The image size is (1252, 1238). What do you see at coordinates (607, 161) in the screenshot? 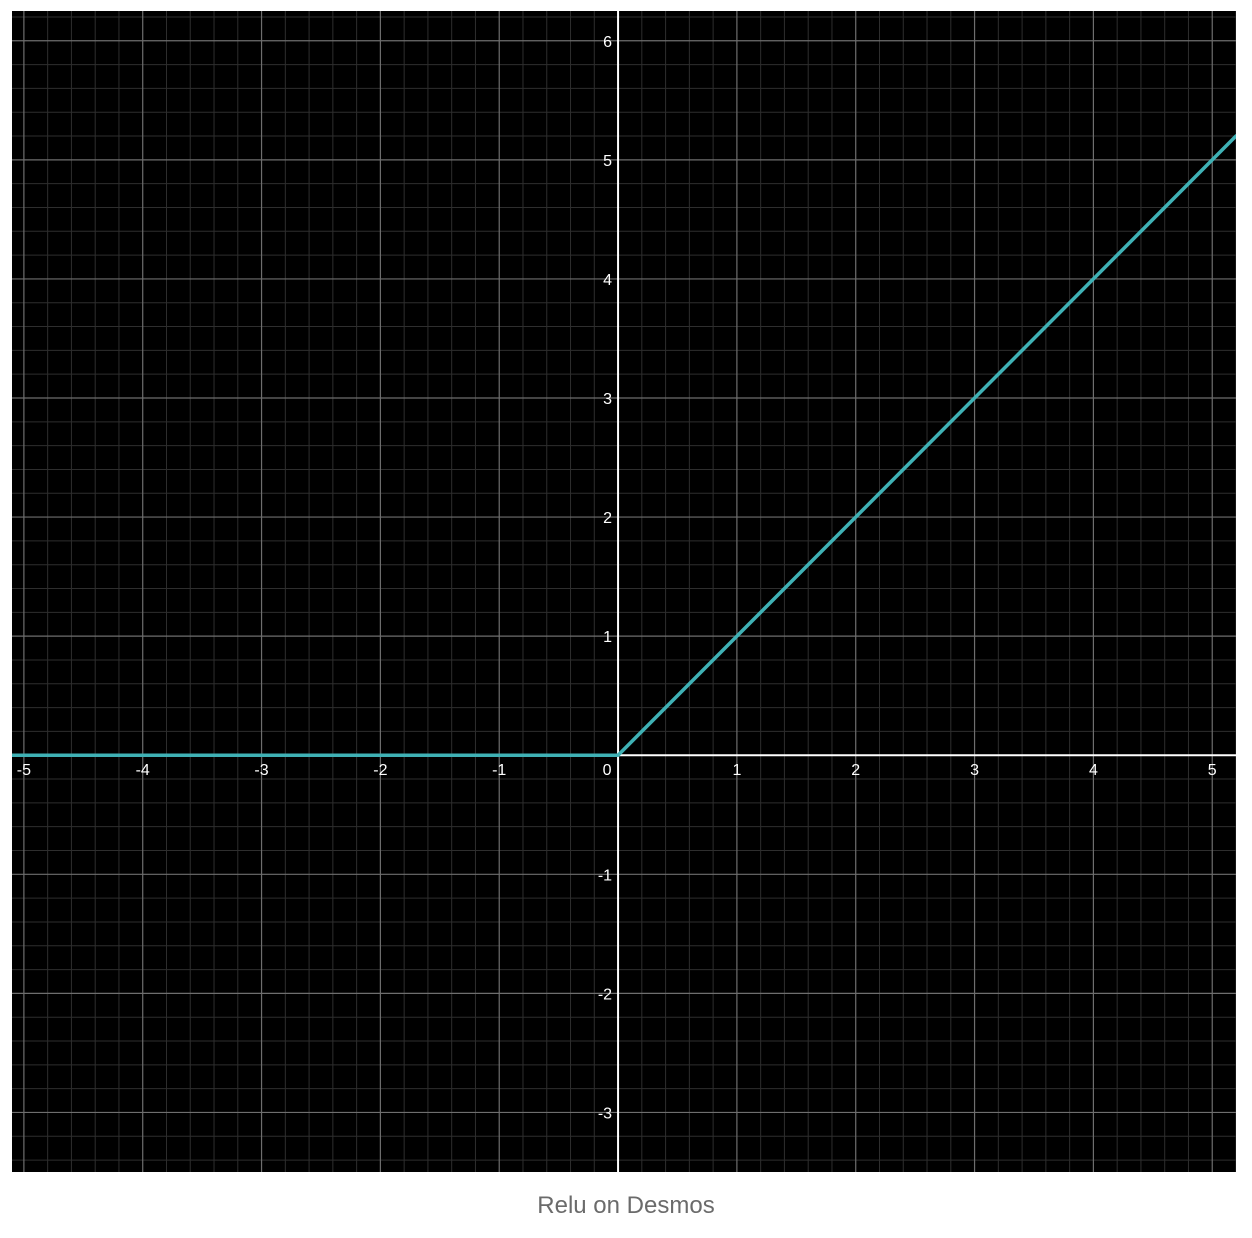
I see `y-tick-label: 5` at bounding box center [607, 161].